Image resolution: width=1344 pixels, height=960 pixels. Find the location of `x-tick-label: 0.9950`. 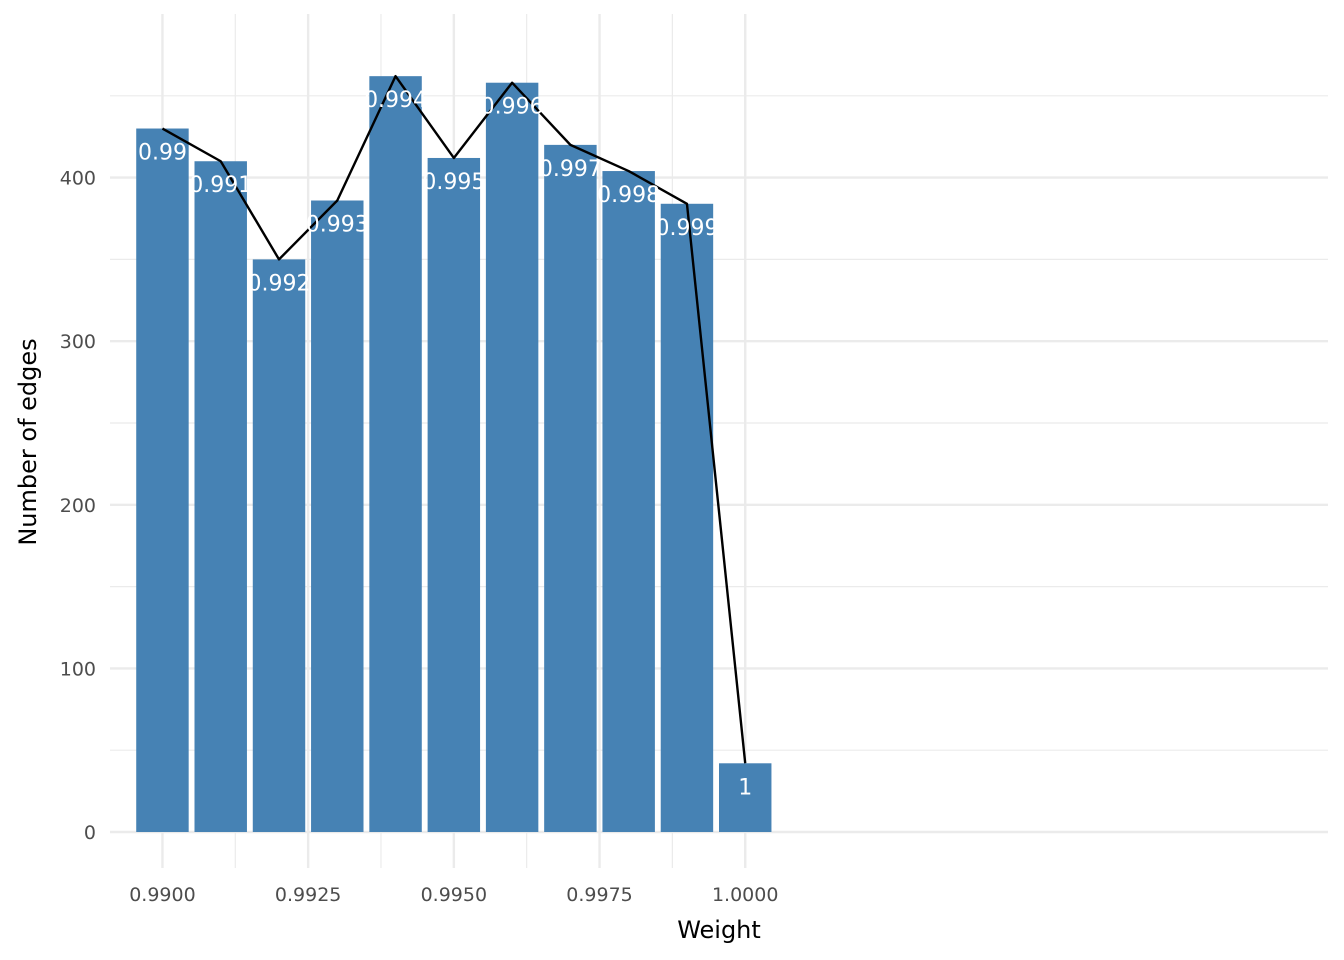

x-tick-label: 0.9950 is located at coordinates (454, 895).